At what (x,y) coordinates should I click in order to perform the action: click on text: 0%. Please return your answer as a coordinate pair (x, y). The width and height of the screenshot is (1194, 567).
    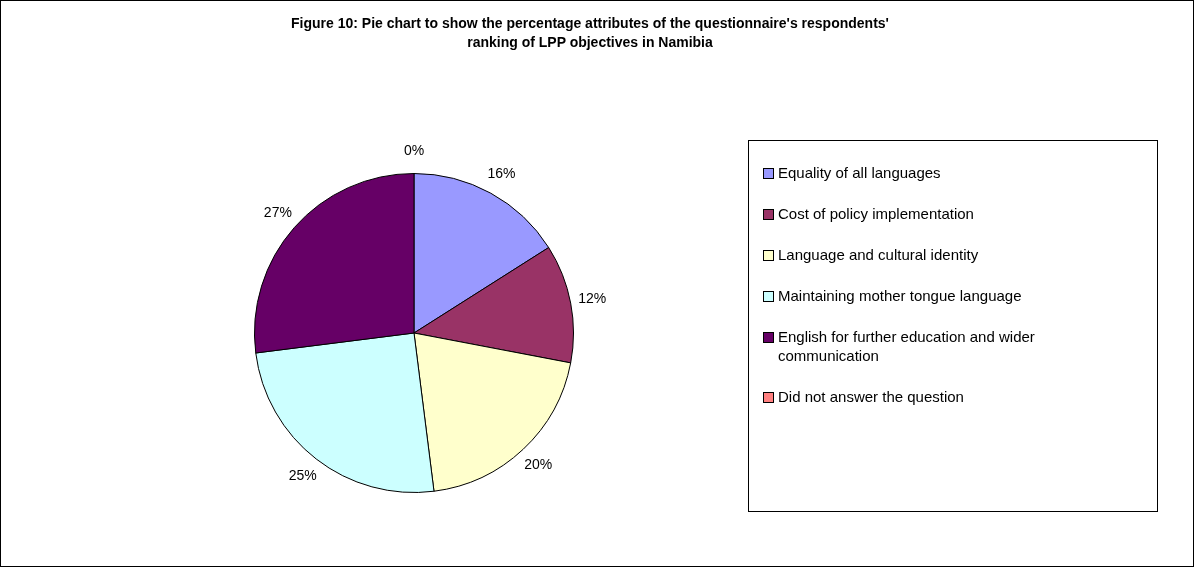
    Looking at the image, I should click on (414, 150).